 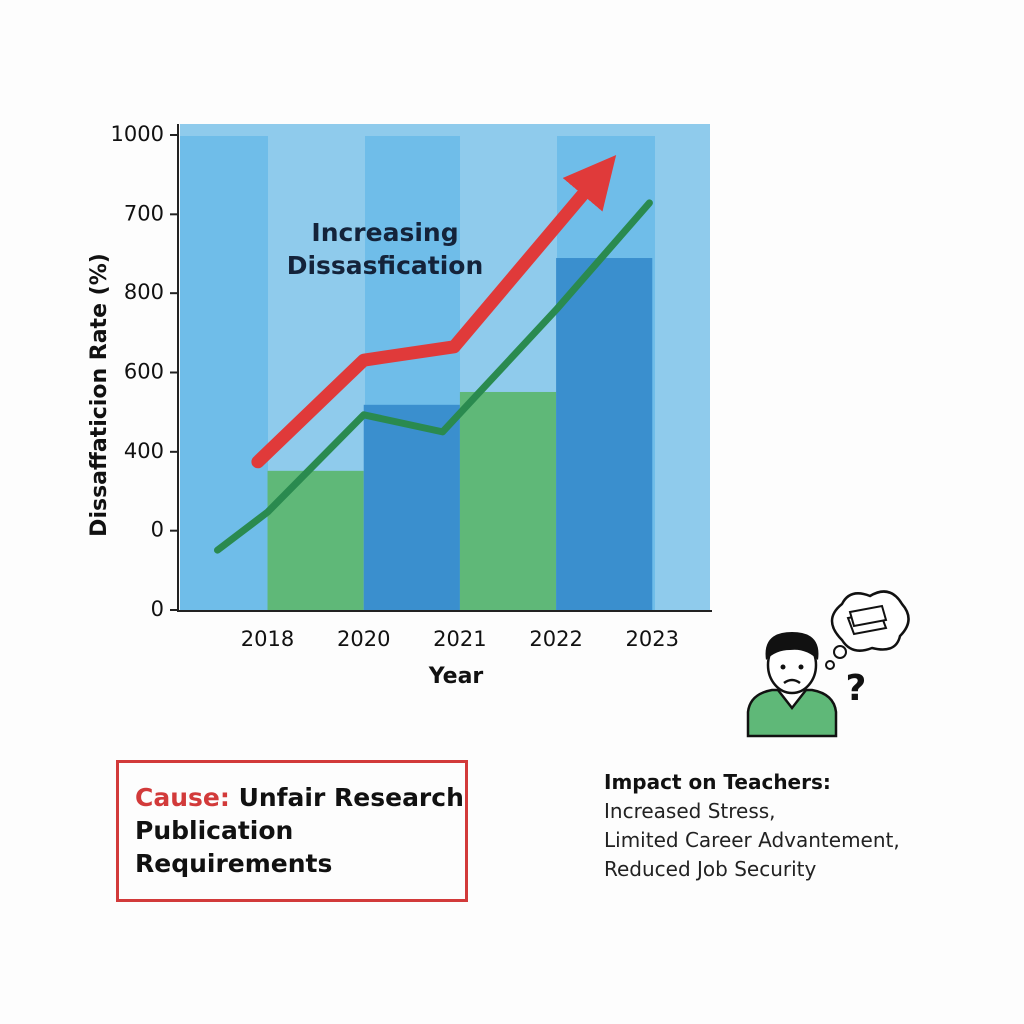 I want to click on y-tick-label: 600, so click(x=144, y=372).